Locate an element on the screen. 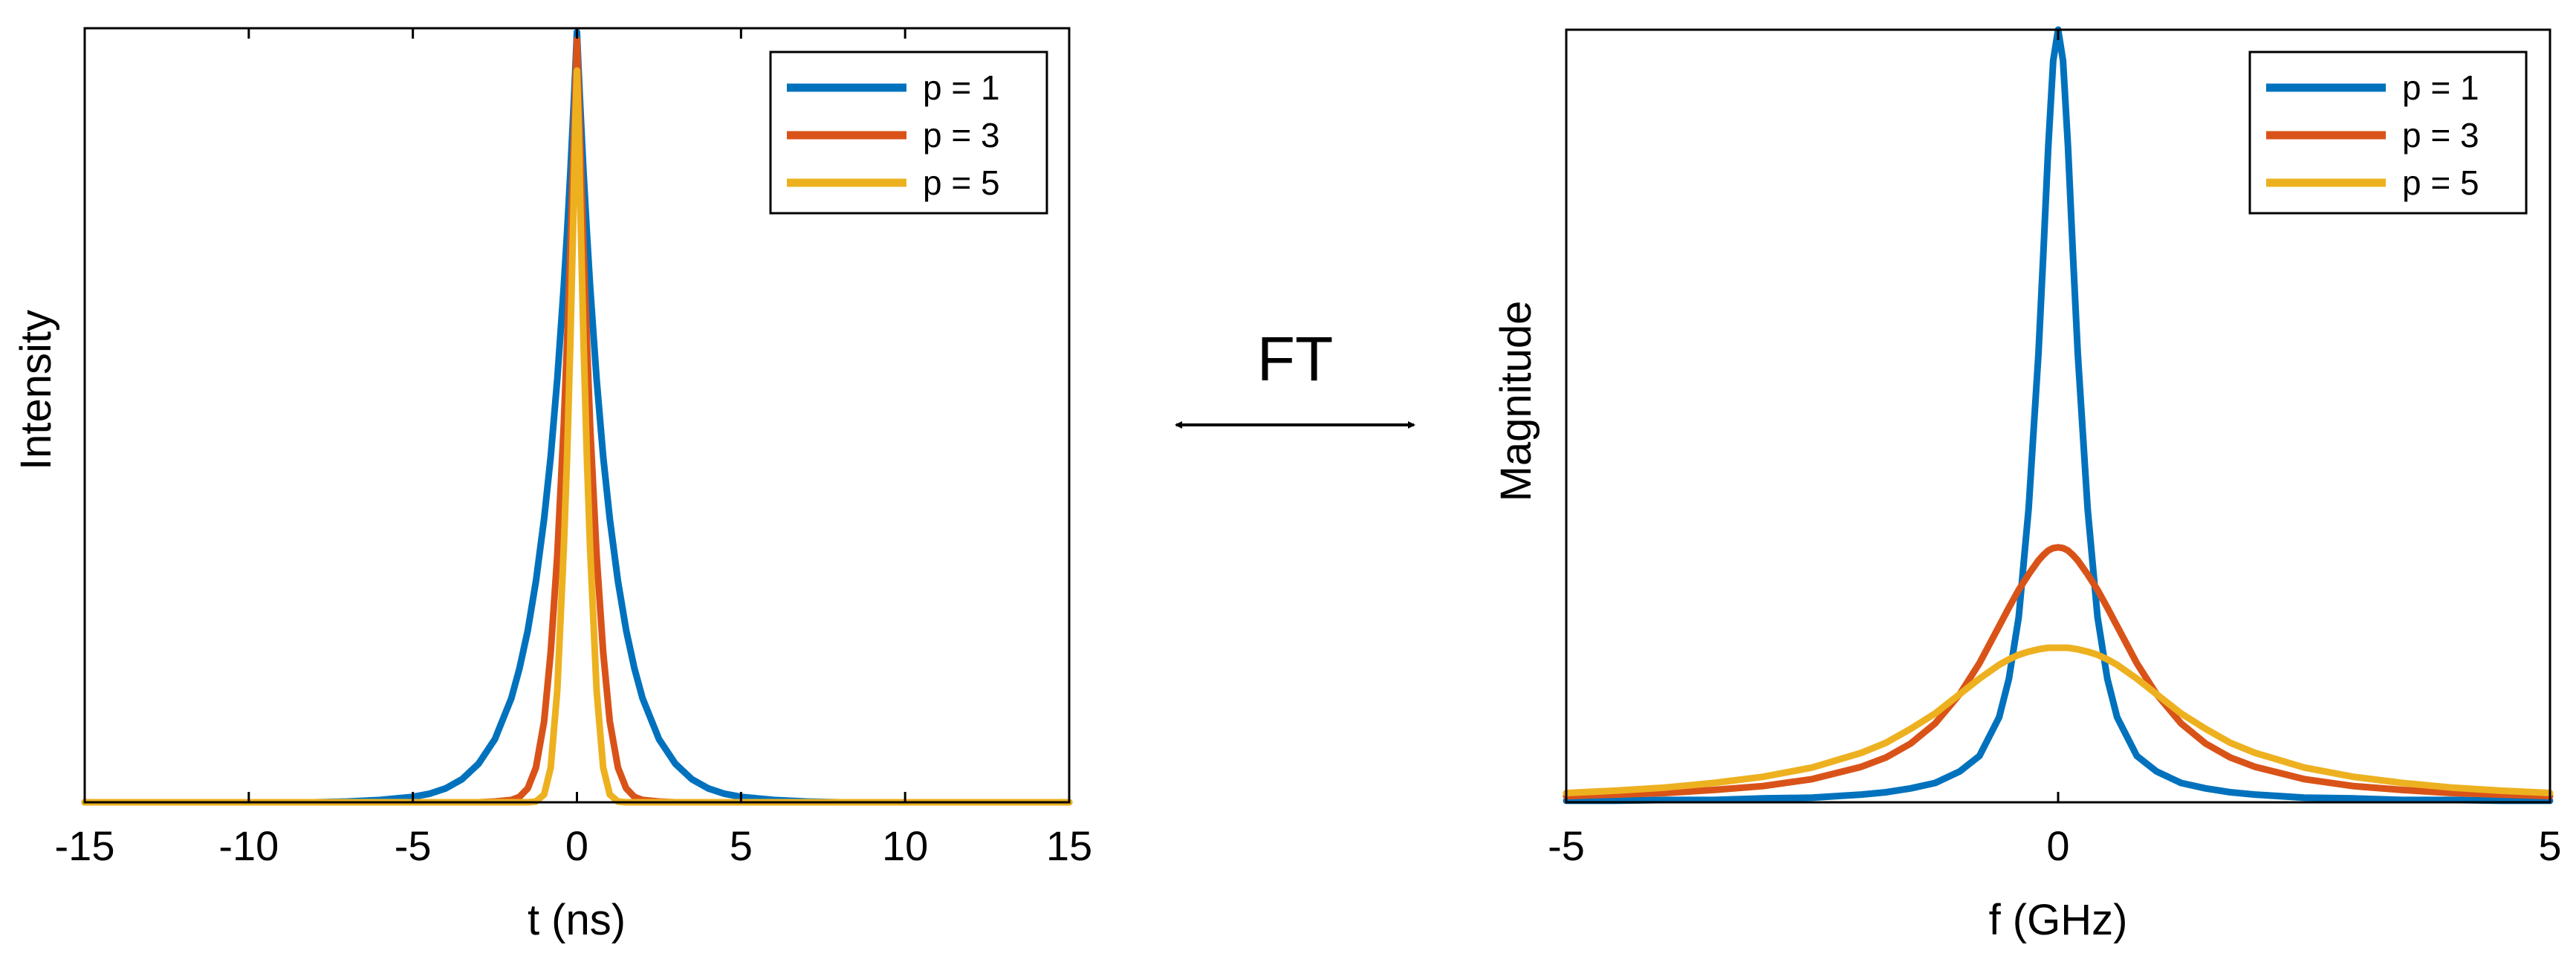 The width and height of the screenshot is (2576, 962). x-axis-label: f (GHz) is located at coordinates (2058, 920).